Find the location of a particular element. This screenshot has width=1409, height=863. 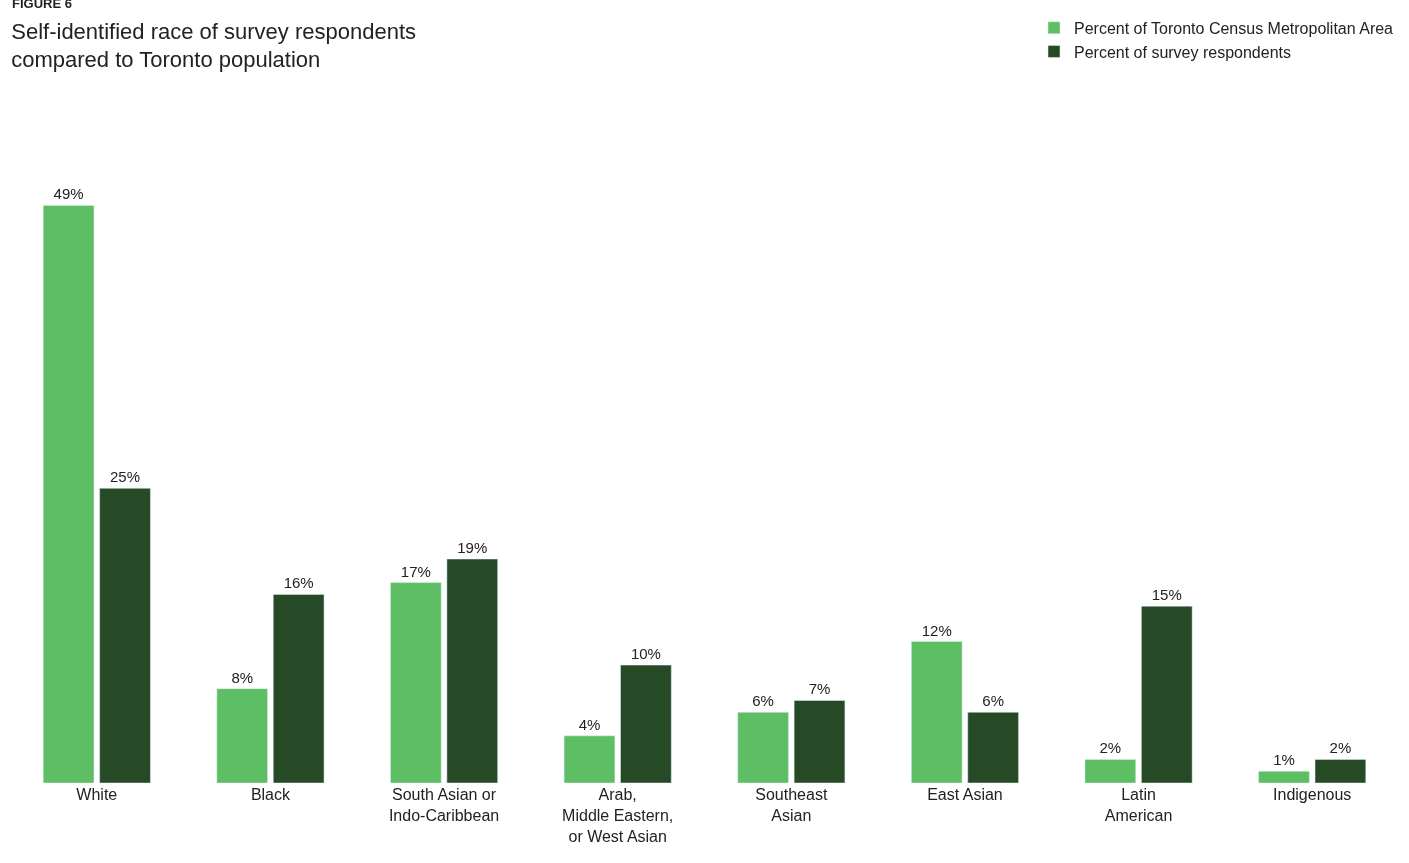

x-tick-label: South Asian or Indo-Caribbean is located at coordinates (444, 805).